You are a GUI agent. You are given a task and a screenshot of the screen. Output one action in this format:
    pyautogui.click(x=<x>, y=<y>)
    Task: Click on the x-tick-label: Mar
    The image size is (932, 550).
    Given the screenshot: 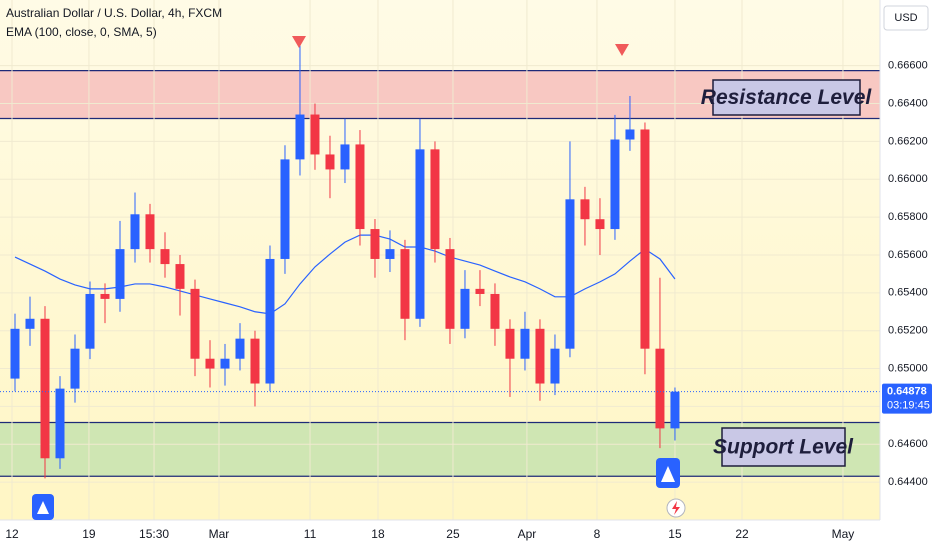 What is the action you would take?
    pyautogui.click(x=219, y=534)
    